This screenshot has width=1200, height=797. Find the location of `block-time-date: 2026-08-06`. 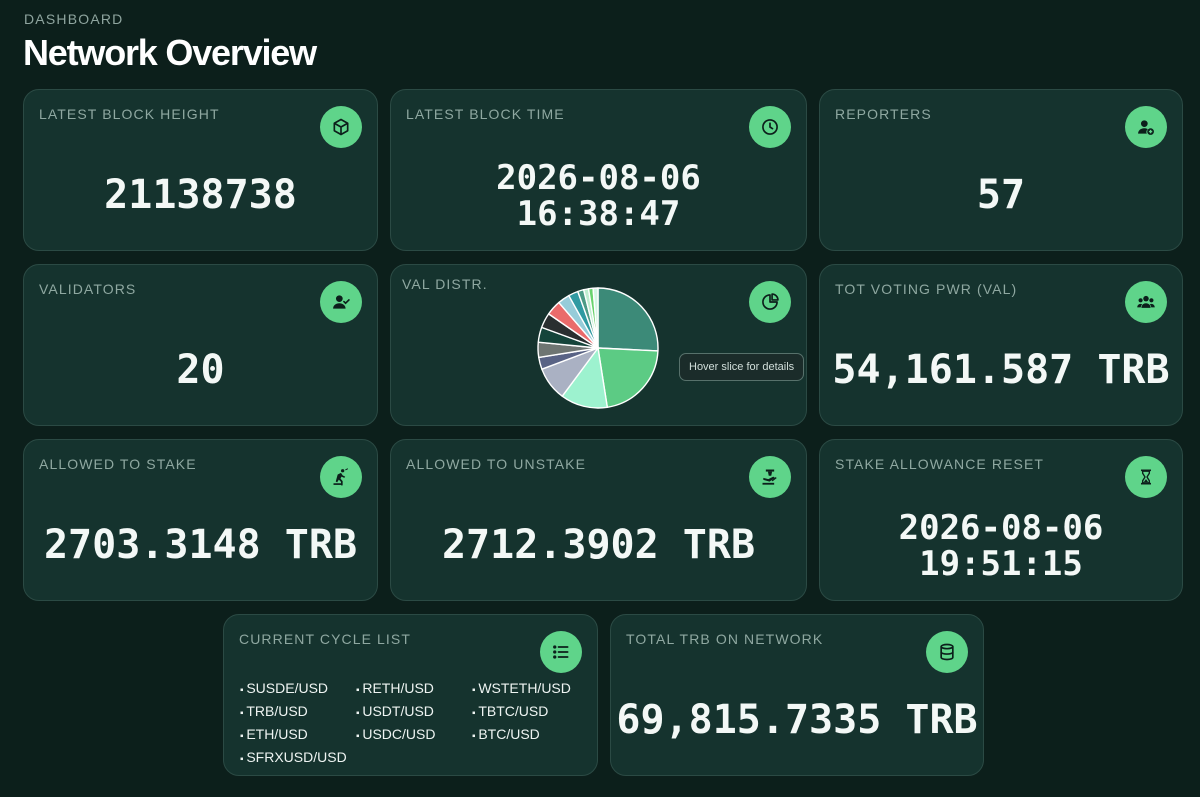

block-time-date: 2026-08-06 is located at coordinates (598, 178).